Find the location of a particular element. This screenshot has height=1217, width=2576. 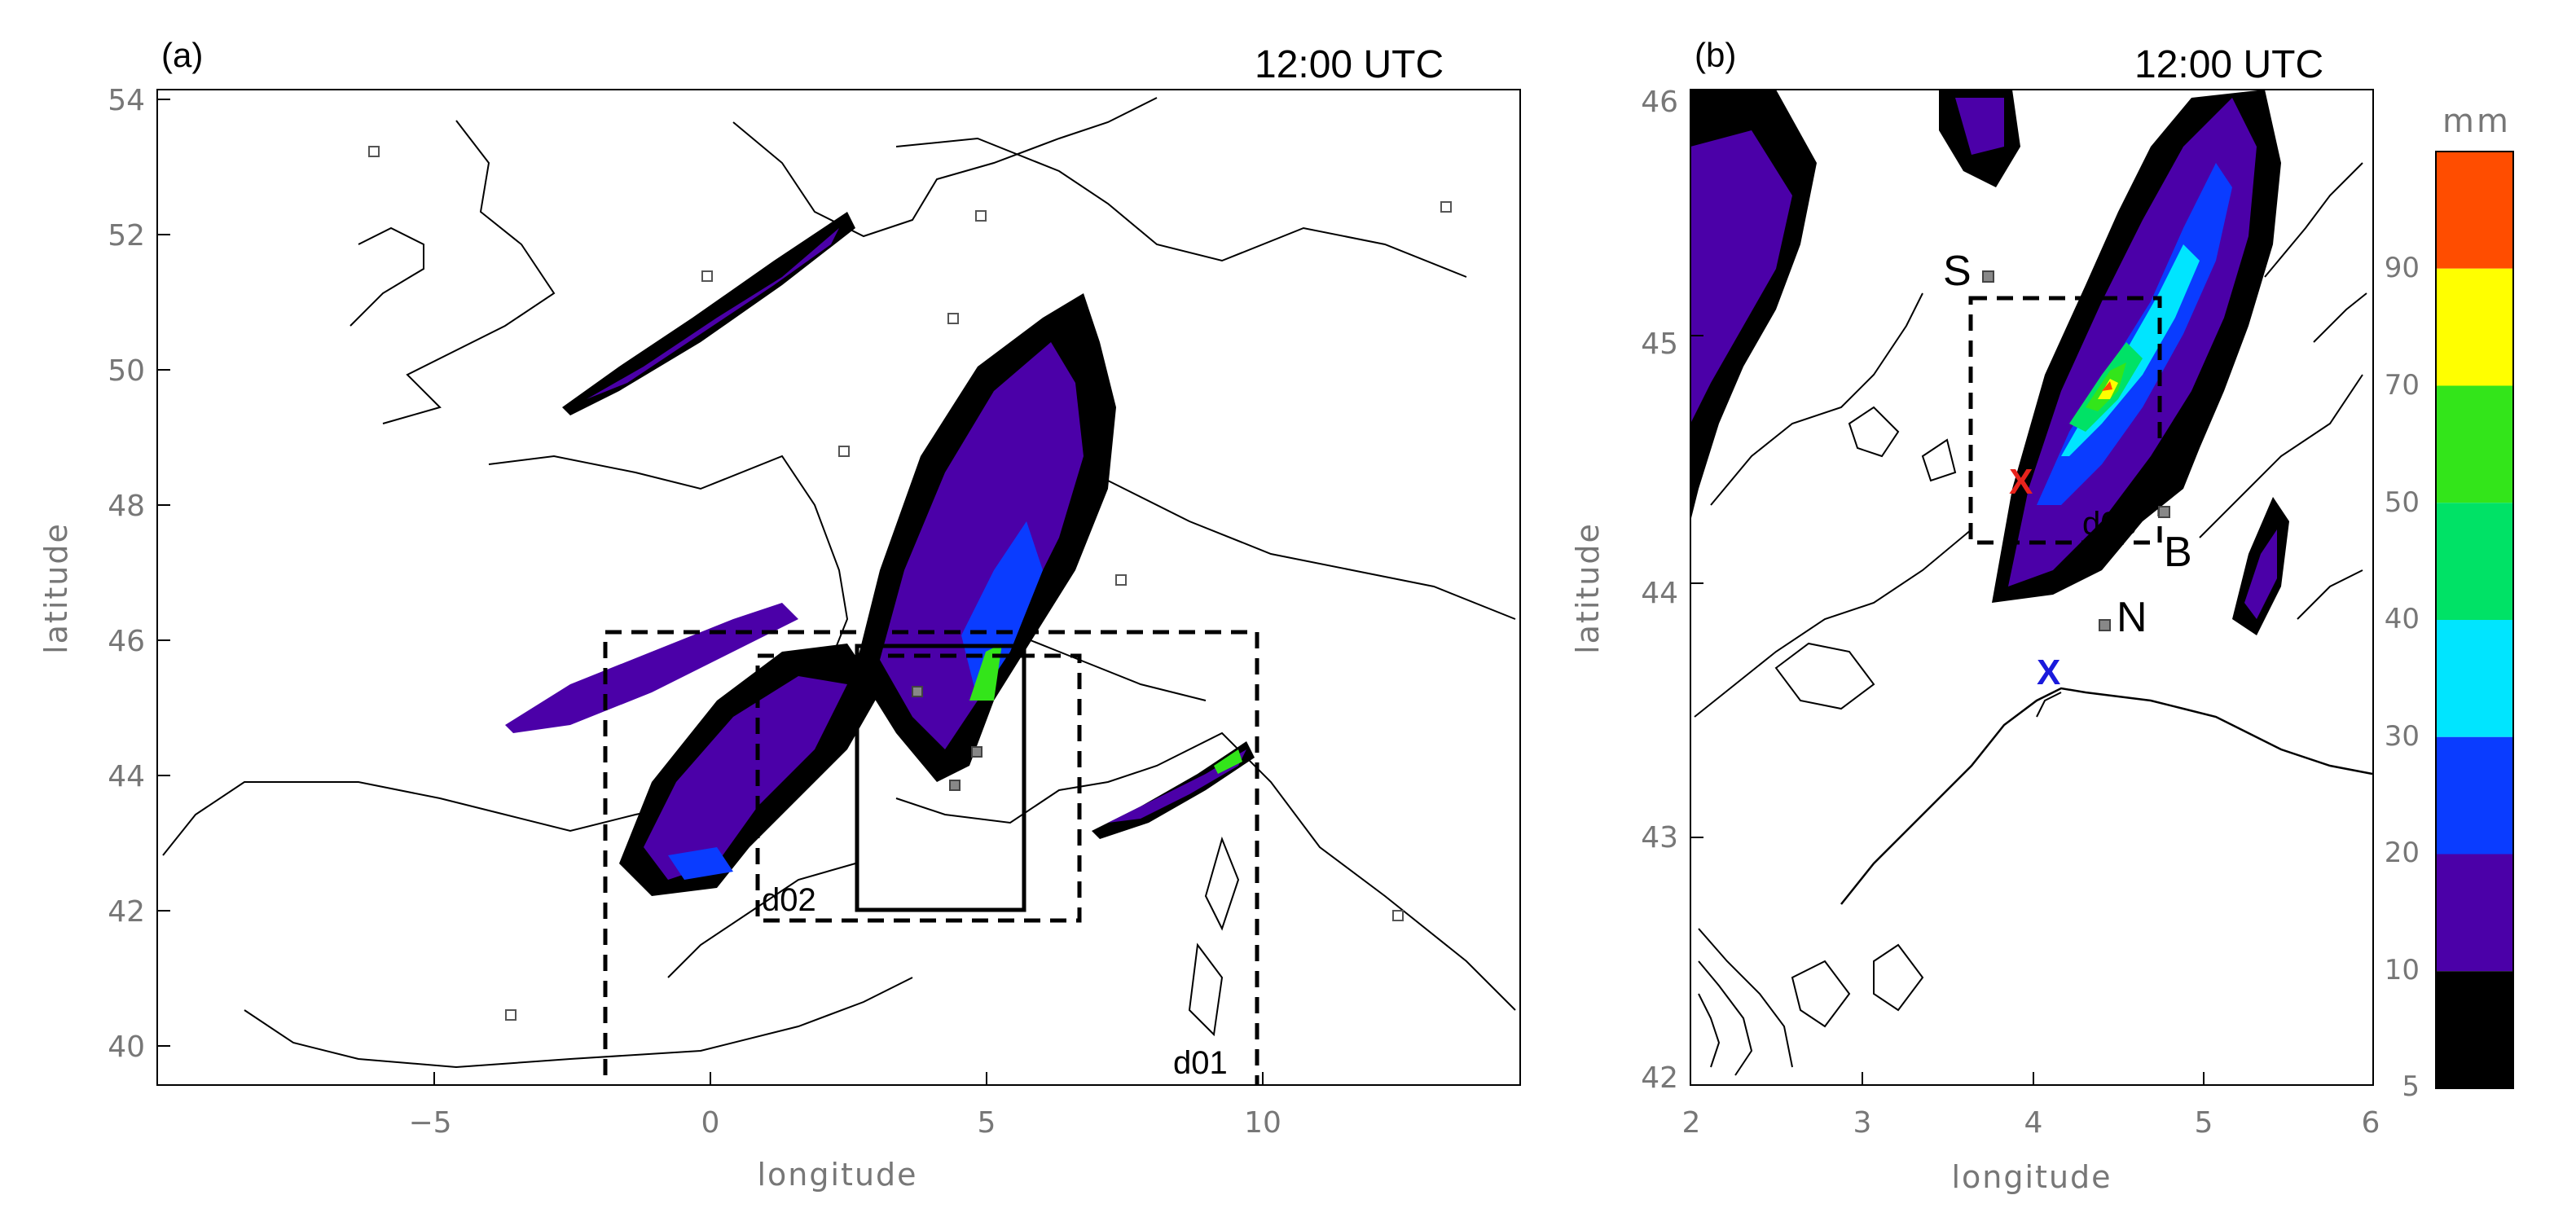

colorbar-tick: 90 is located at coordinates (2402, 268).